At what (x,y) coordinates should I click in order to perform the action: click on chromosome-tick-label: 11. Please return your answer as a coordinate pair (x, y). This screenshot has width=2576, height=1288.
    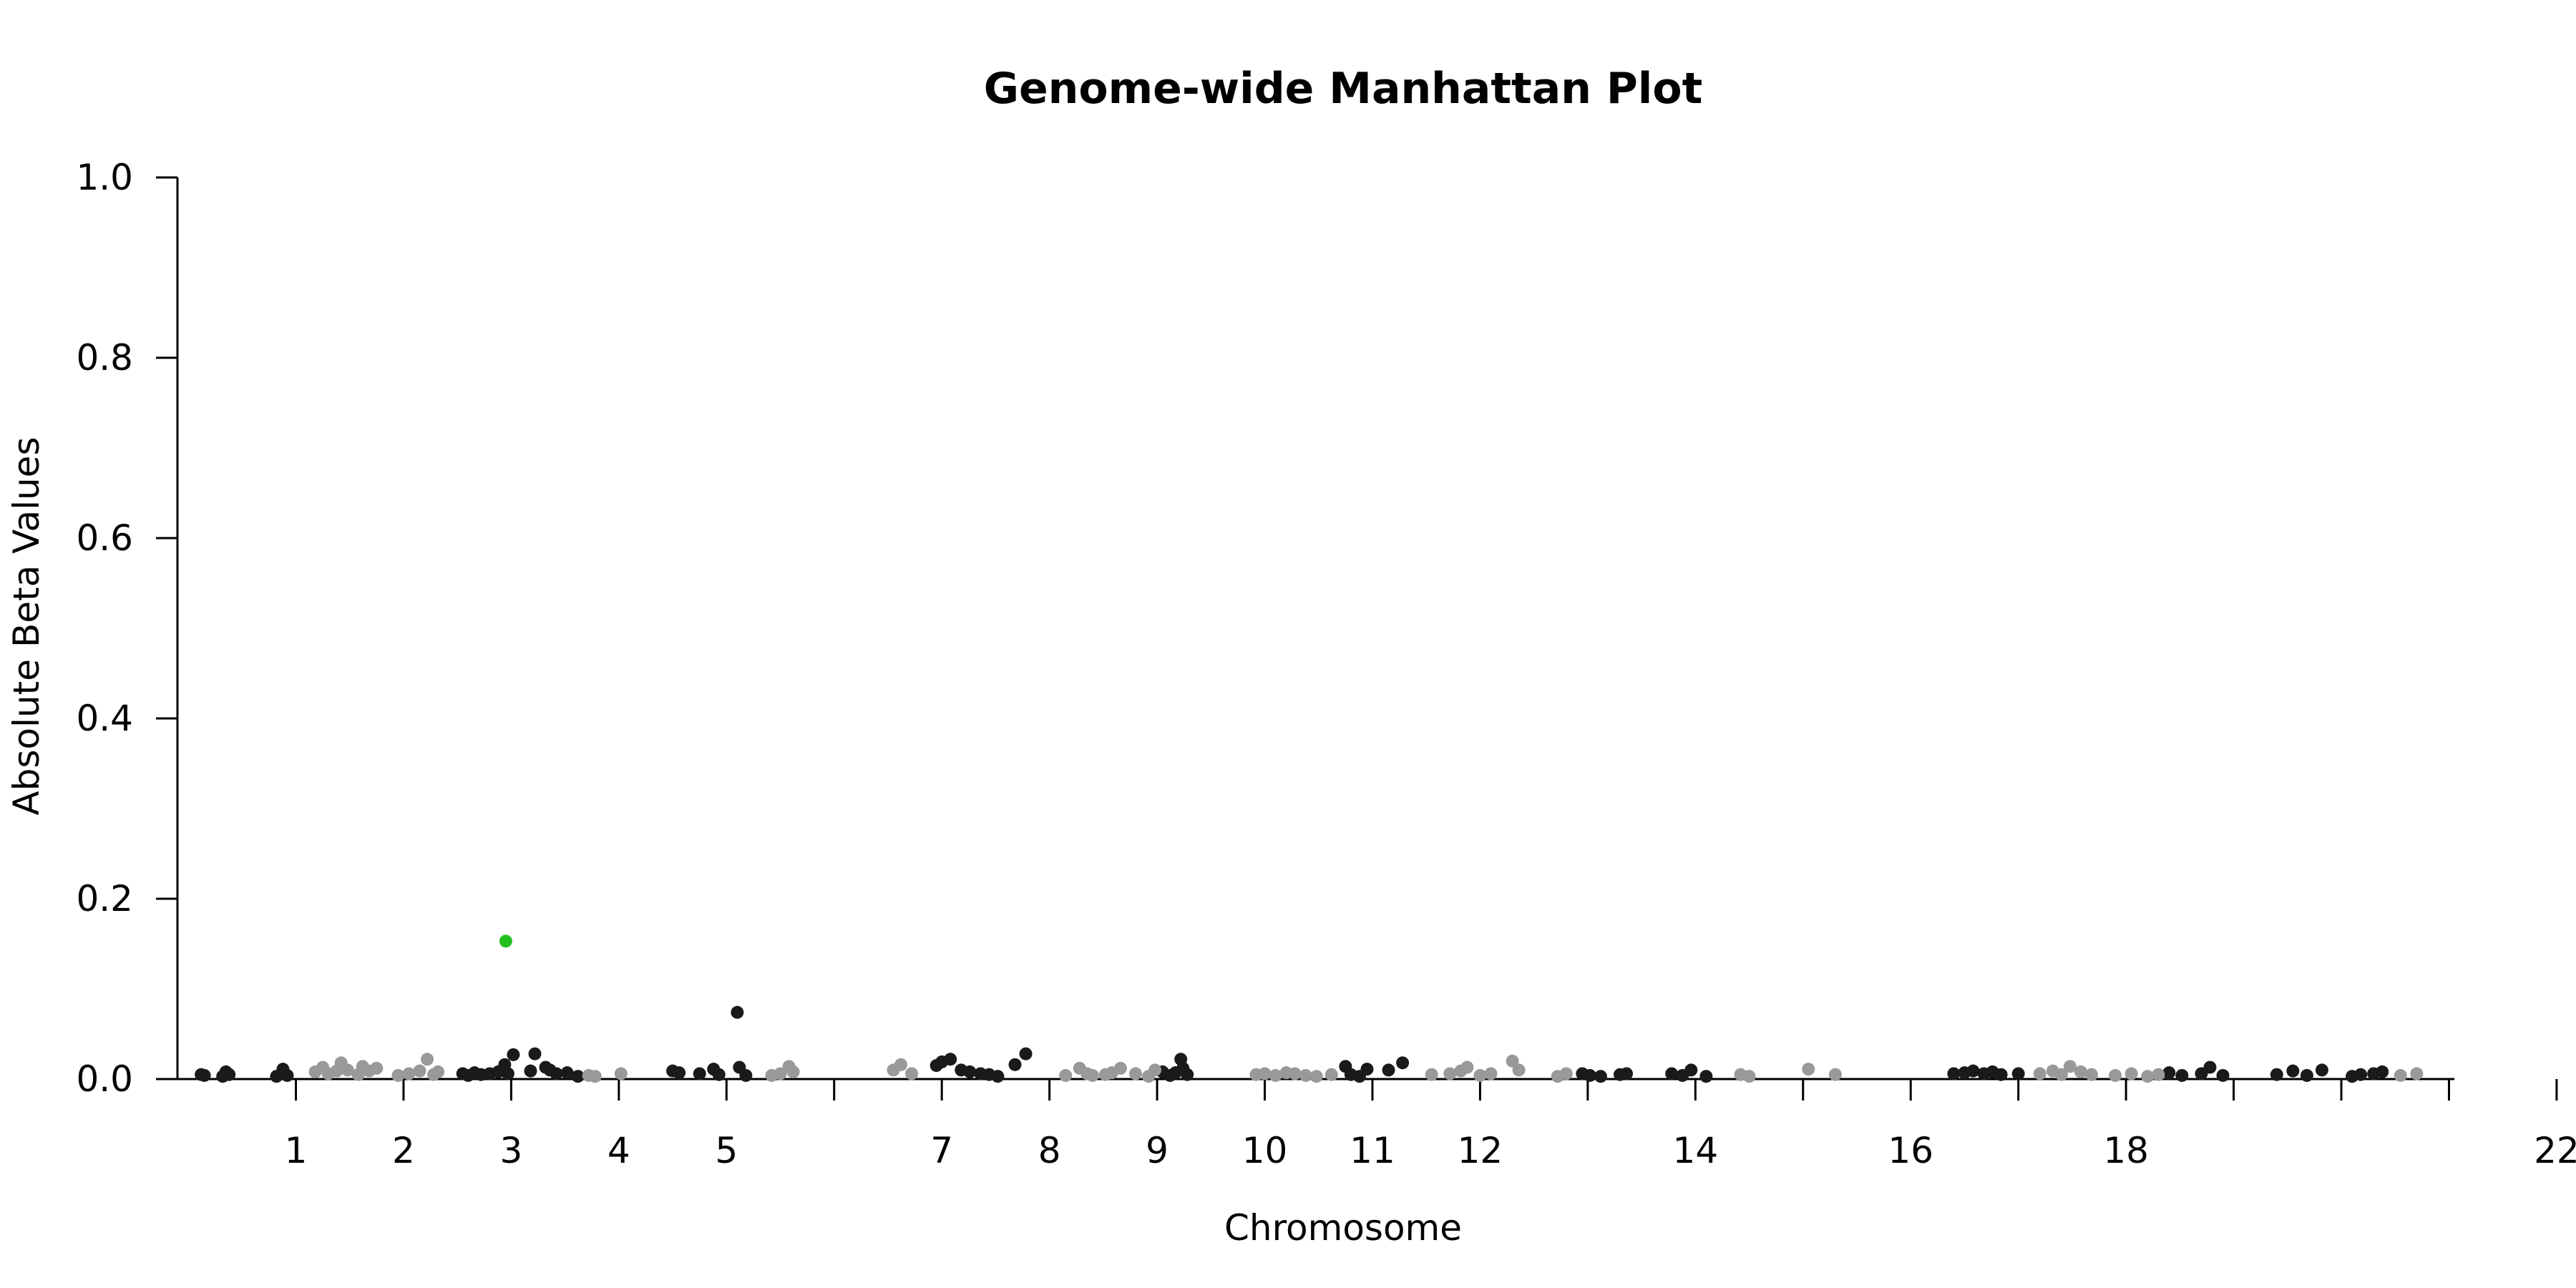
    Looking at the image, I should click on (1372, 1150).